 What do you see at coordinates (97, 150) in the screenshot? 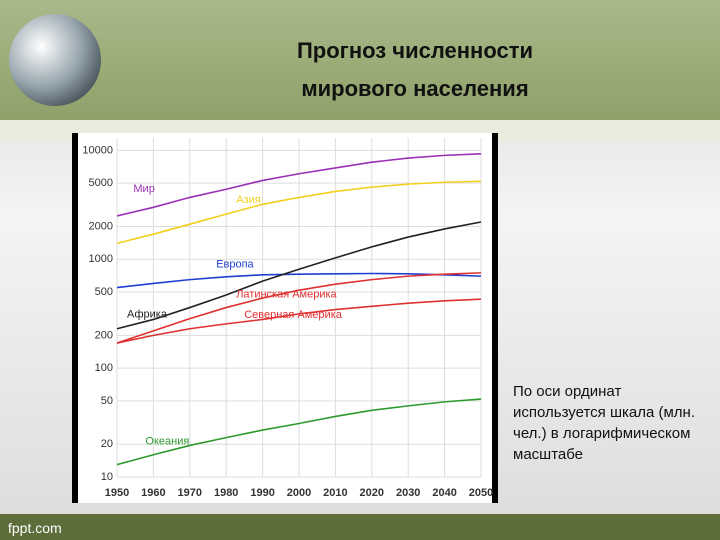
I see `y-tick-label: 10000` at bounding box center [97, 150].